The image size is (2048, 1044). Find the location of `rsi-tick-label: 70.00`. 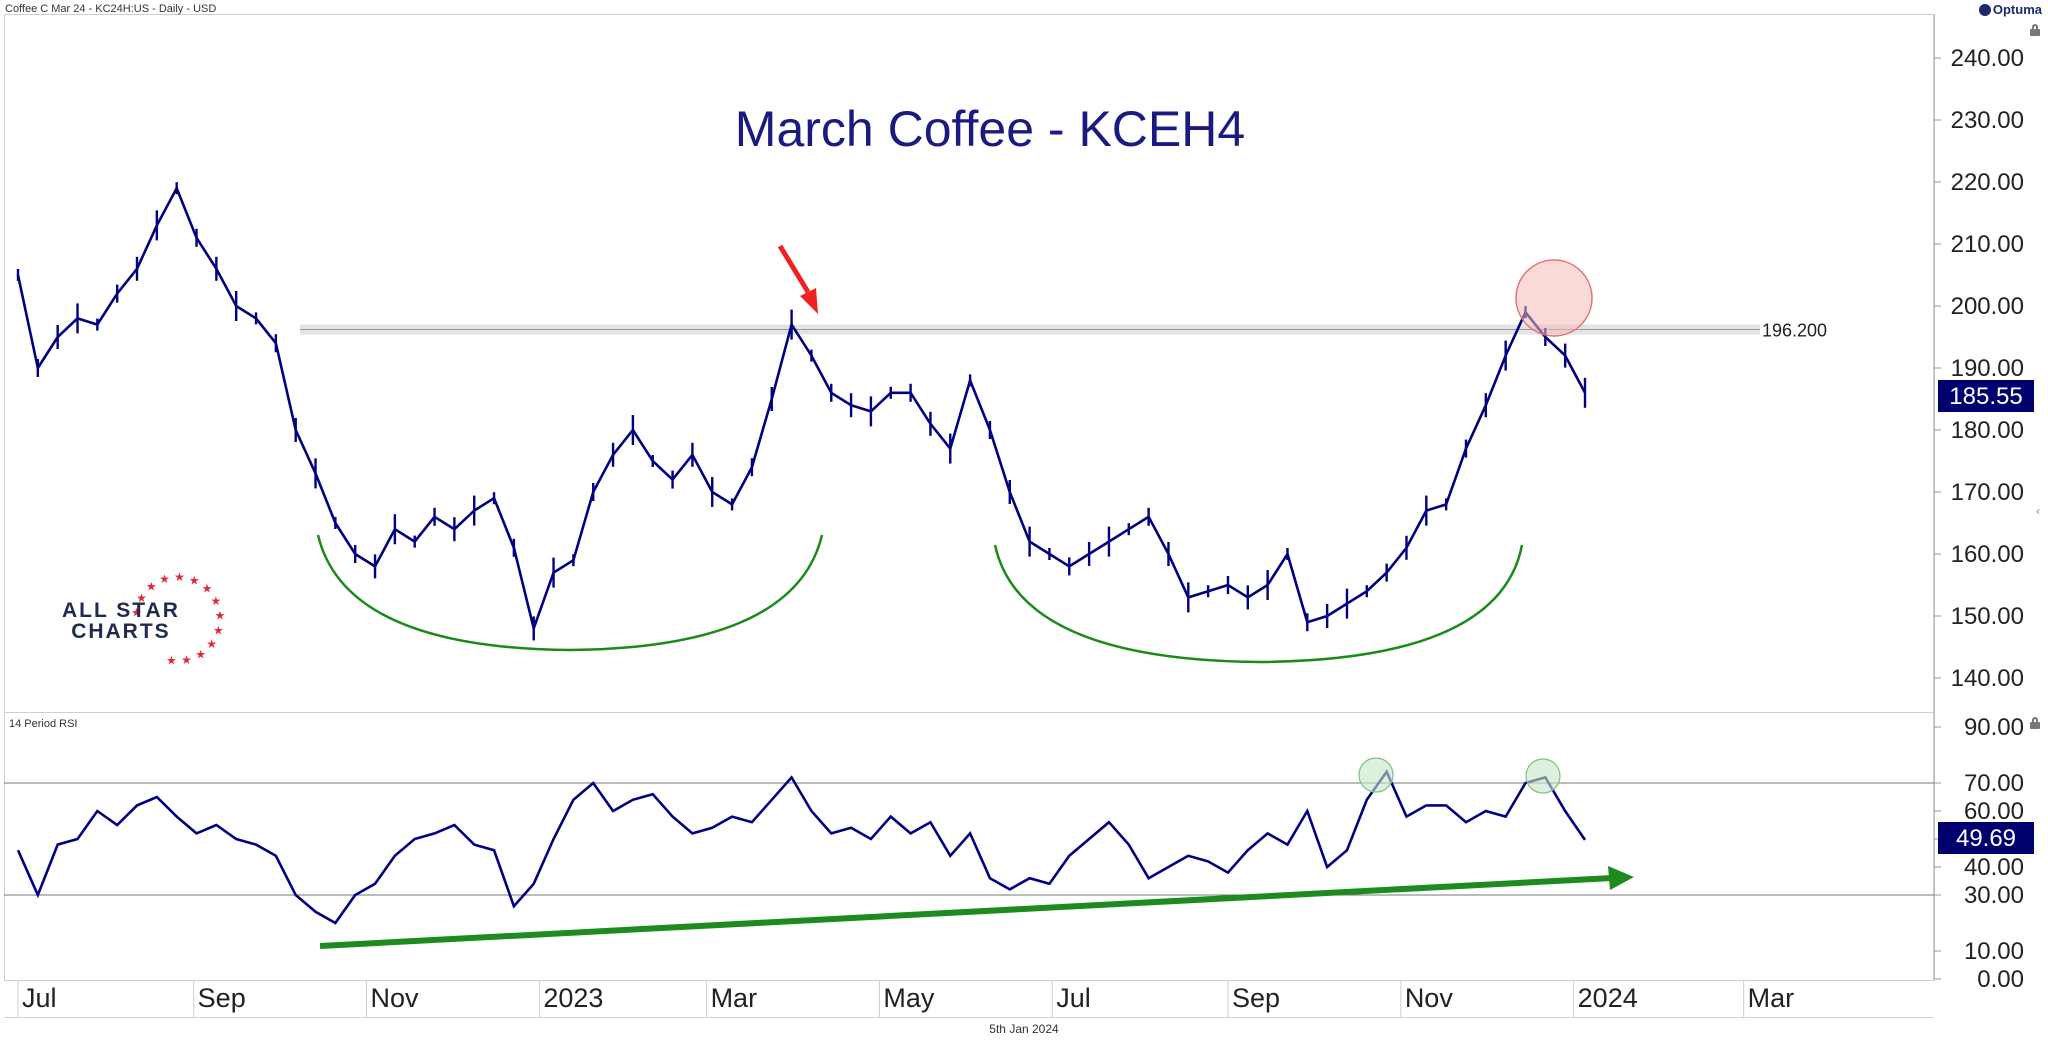

rsi-tick-label: 70.00 is located at coordinates (1994, 783).